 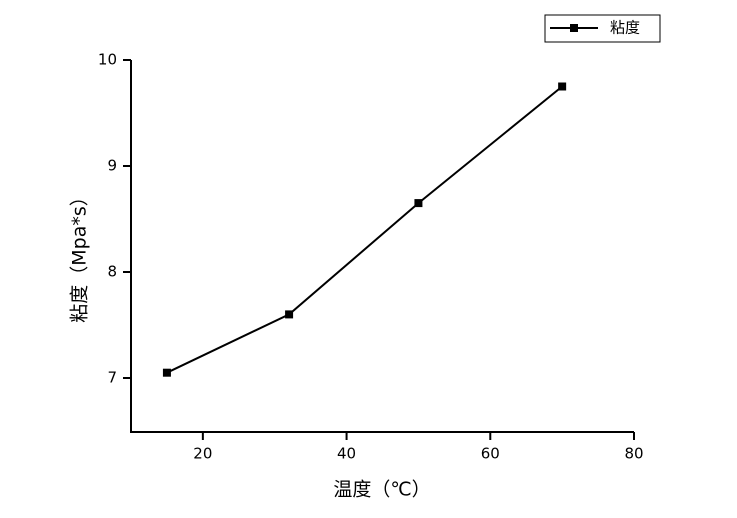 I want to click on x-tick-label: 20, so click(x=202, y=454).